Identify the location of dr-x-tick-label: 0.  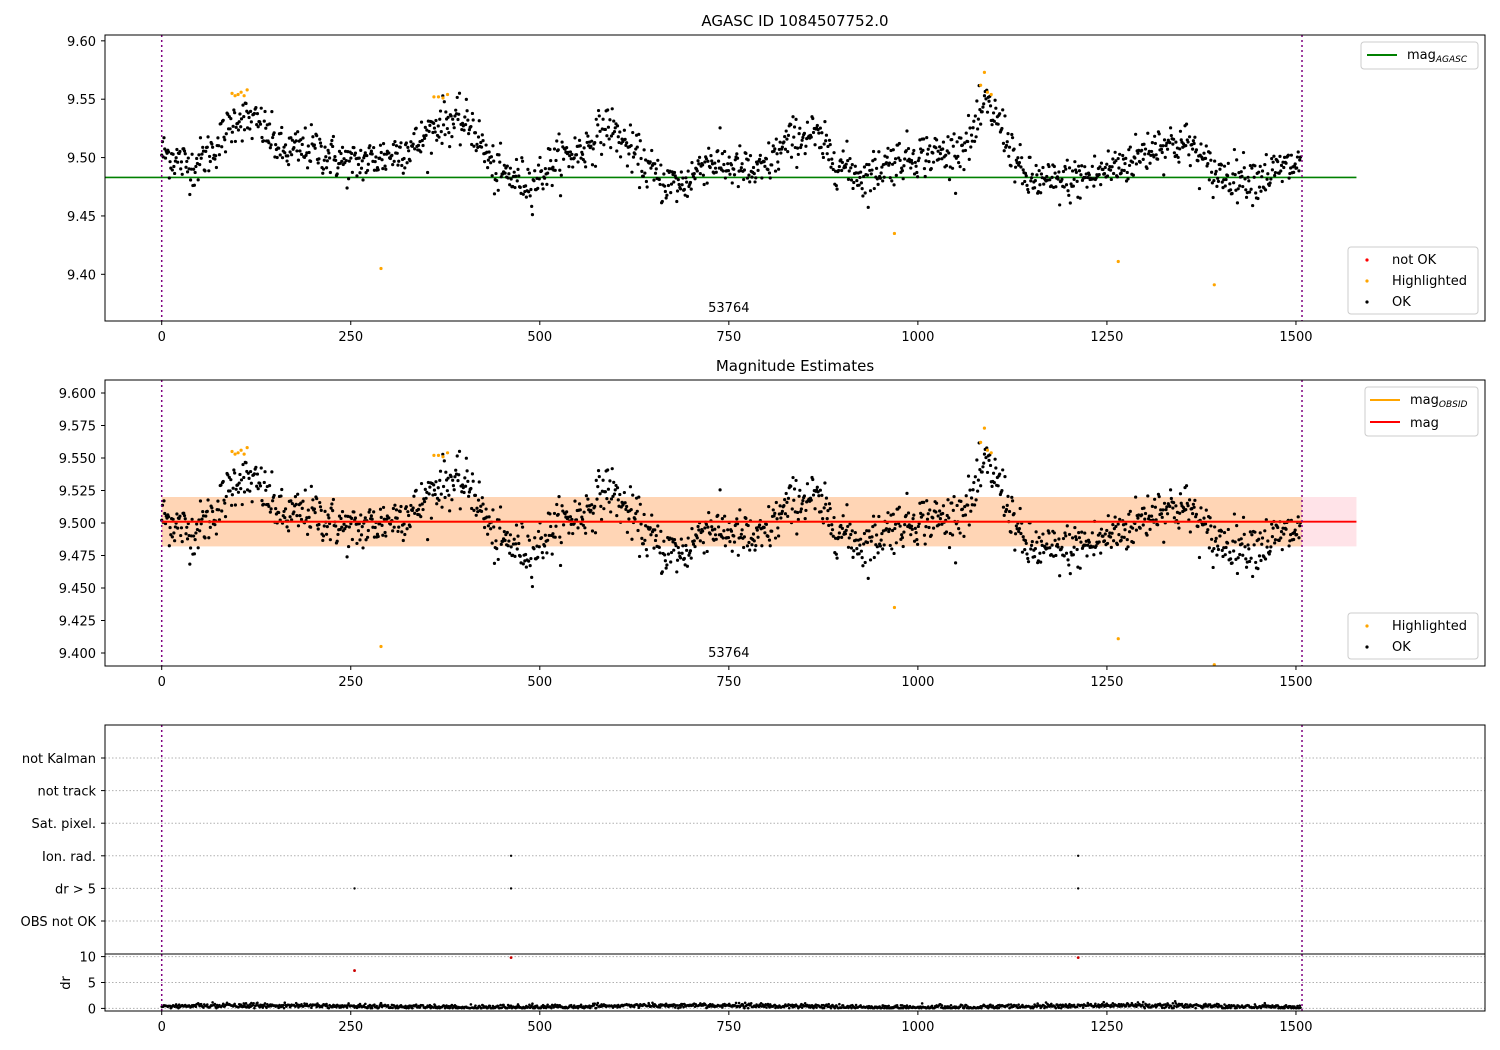
(162, 1027).